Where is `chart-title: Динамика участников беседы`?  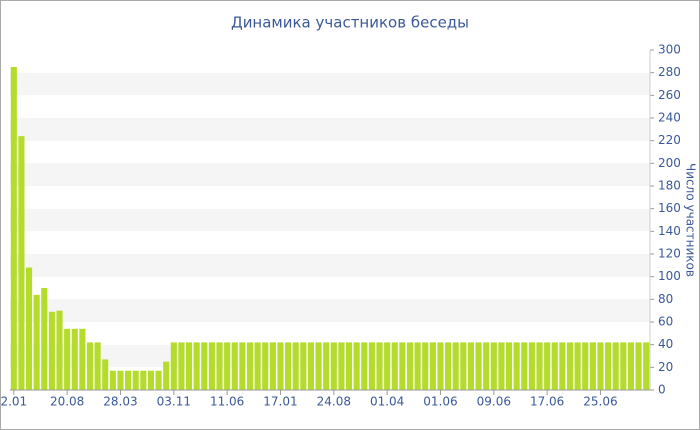 chart-title: Динамика участников беседы is located at coordinates (350, 23).